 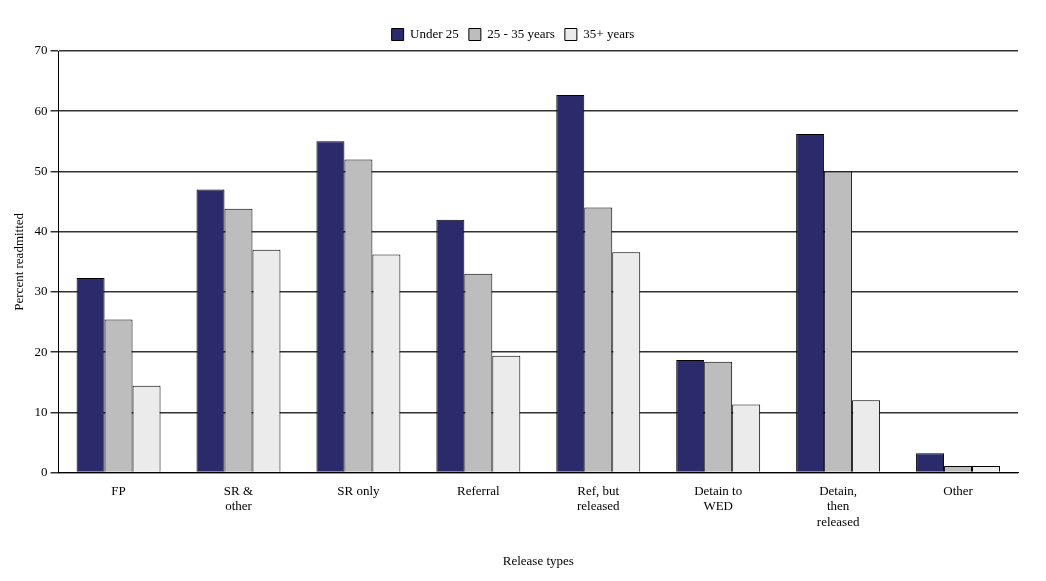 I want to click on y-tick-label: 60, so click(x=41, y=110).